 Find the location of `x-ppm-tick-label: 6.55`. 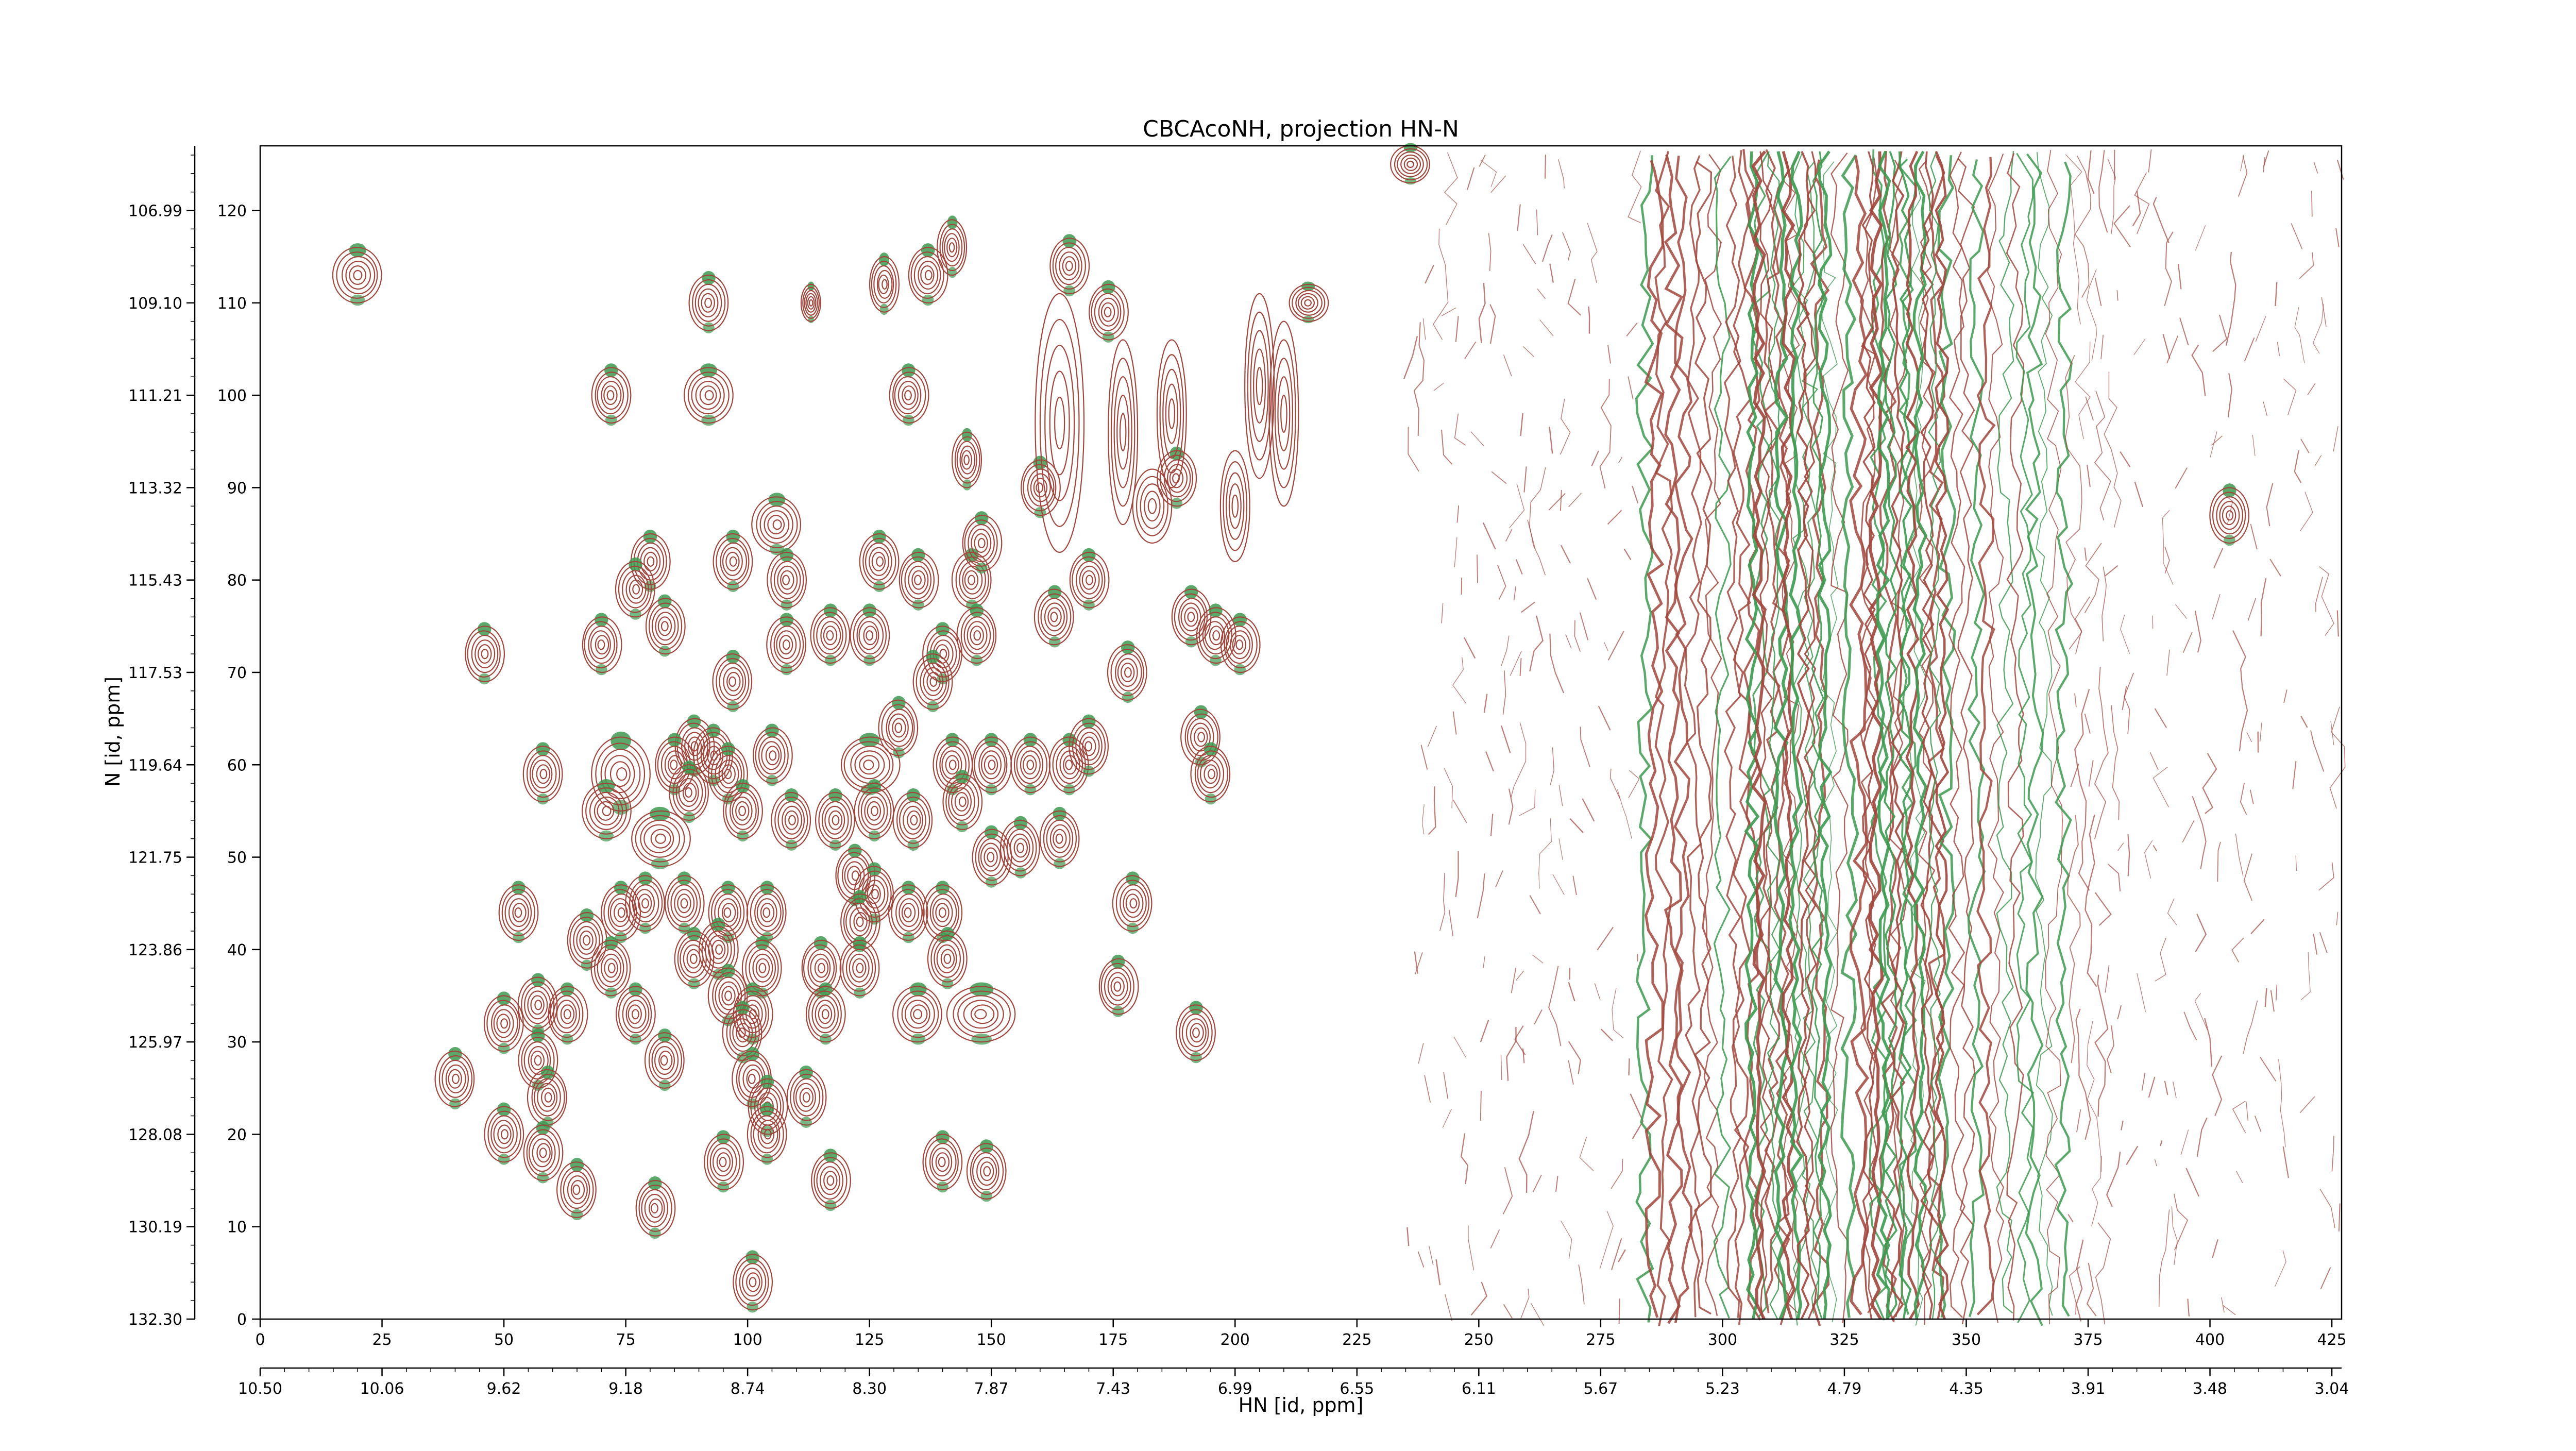

x-ppm-tick-label: 6.55 is located at coordinates (1357, 1389).